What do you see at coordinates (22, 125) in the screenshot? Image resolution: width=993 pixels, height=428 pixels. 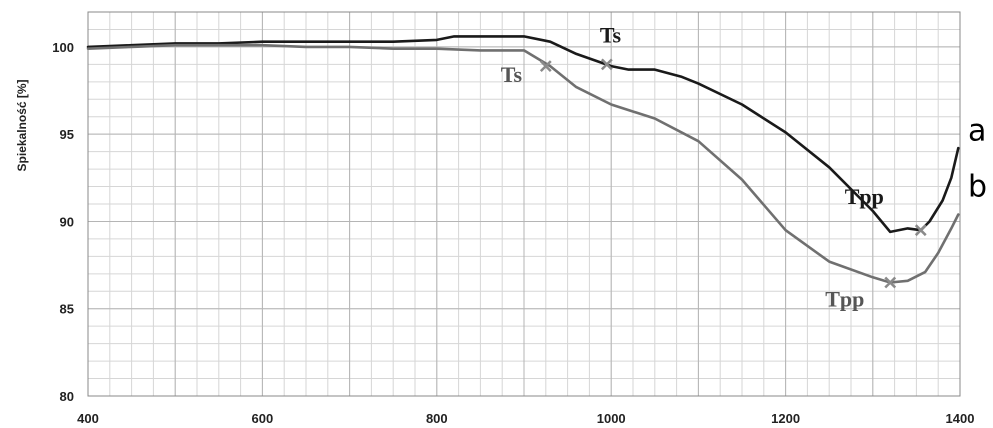 I see `y-axis-label: Spiekalność [%]` at bounding box center [22, 125].